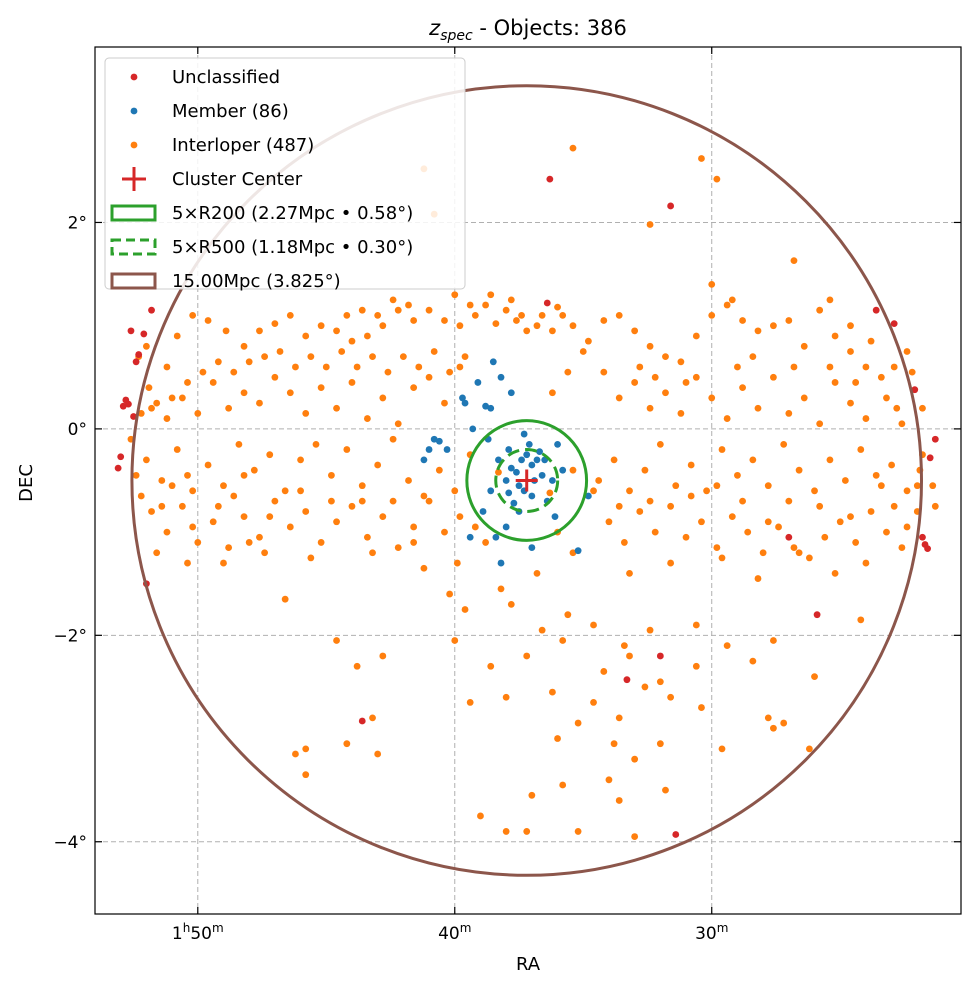 The height and width of the screenshot is (989, 975). Describe the element at coordinates (528, 964) in the screenshot. I see `x-axis-label: RA` at that location.